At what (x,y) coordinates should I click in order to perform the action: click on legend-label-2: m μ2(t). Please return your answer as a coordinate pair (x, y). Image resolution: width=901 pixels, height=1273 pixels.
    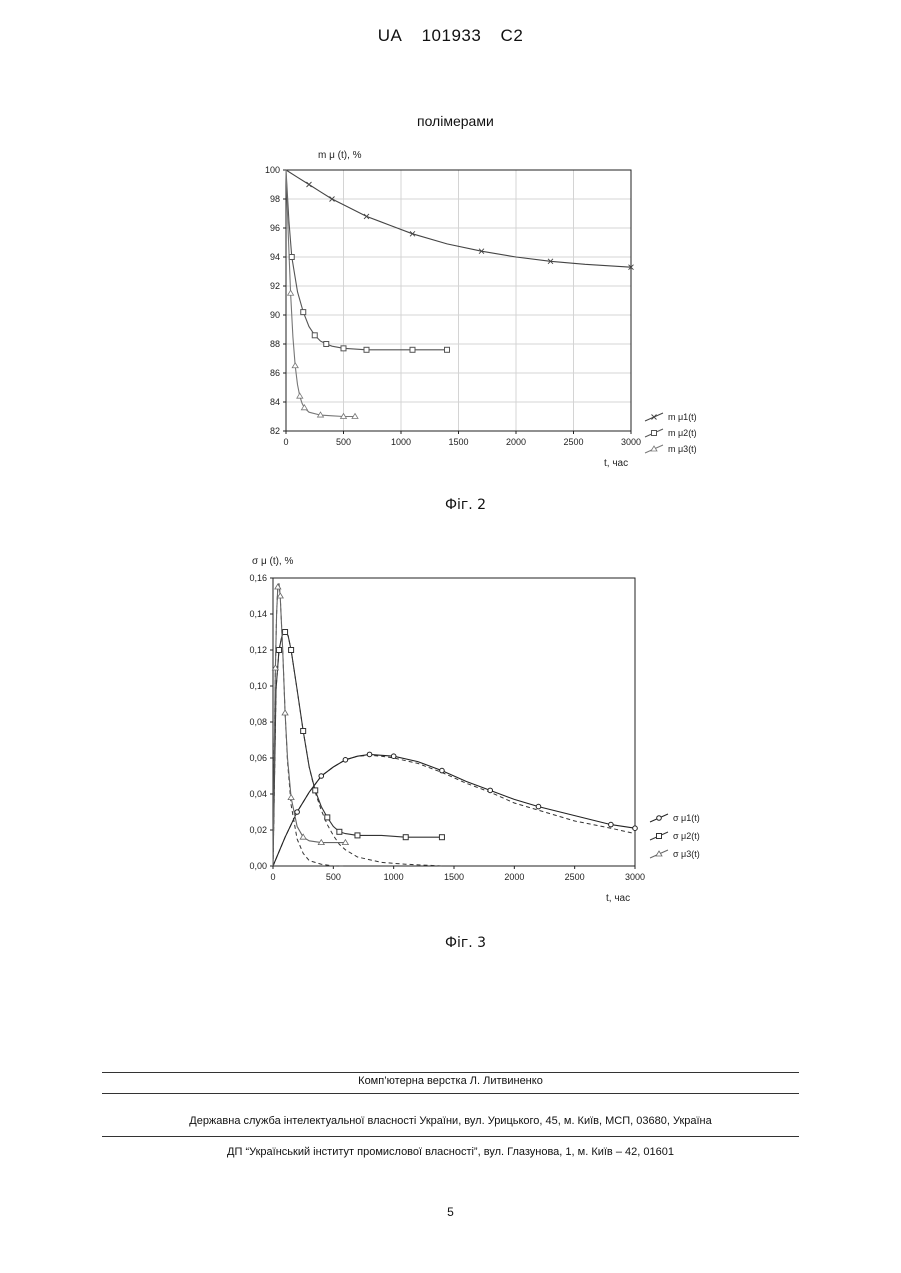
    Looking at the image, I should click on (682, 433).